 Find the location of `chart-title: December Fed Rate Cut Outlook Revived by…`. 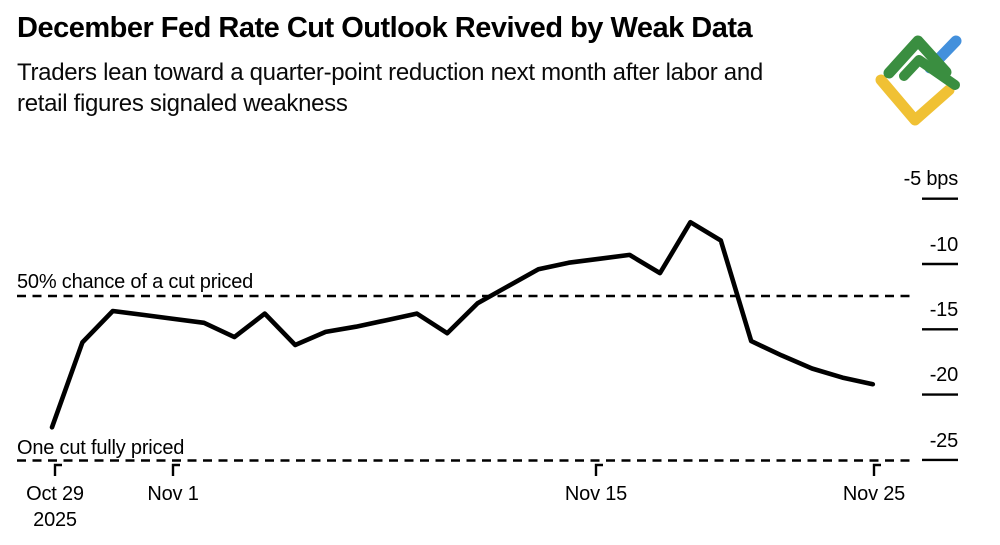

chart-title: December Fed Rate Cut Outlook Revived by… is located at coordinates (385, 28).